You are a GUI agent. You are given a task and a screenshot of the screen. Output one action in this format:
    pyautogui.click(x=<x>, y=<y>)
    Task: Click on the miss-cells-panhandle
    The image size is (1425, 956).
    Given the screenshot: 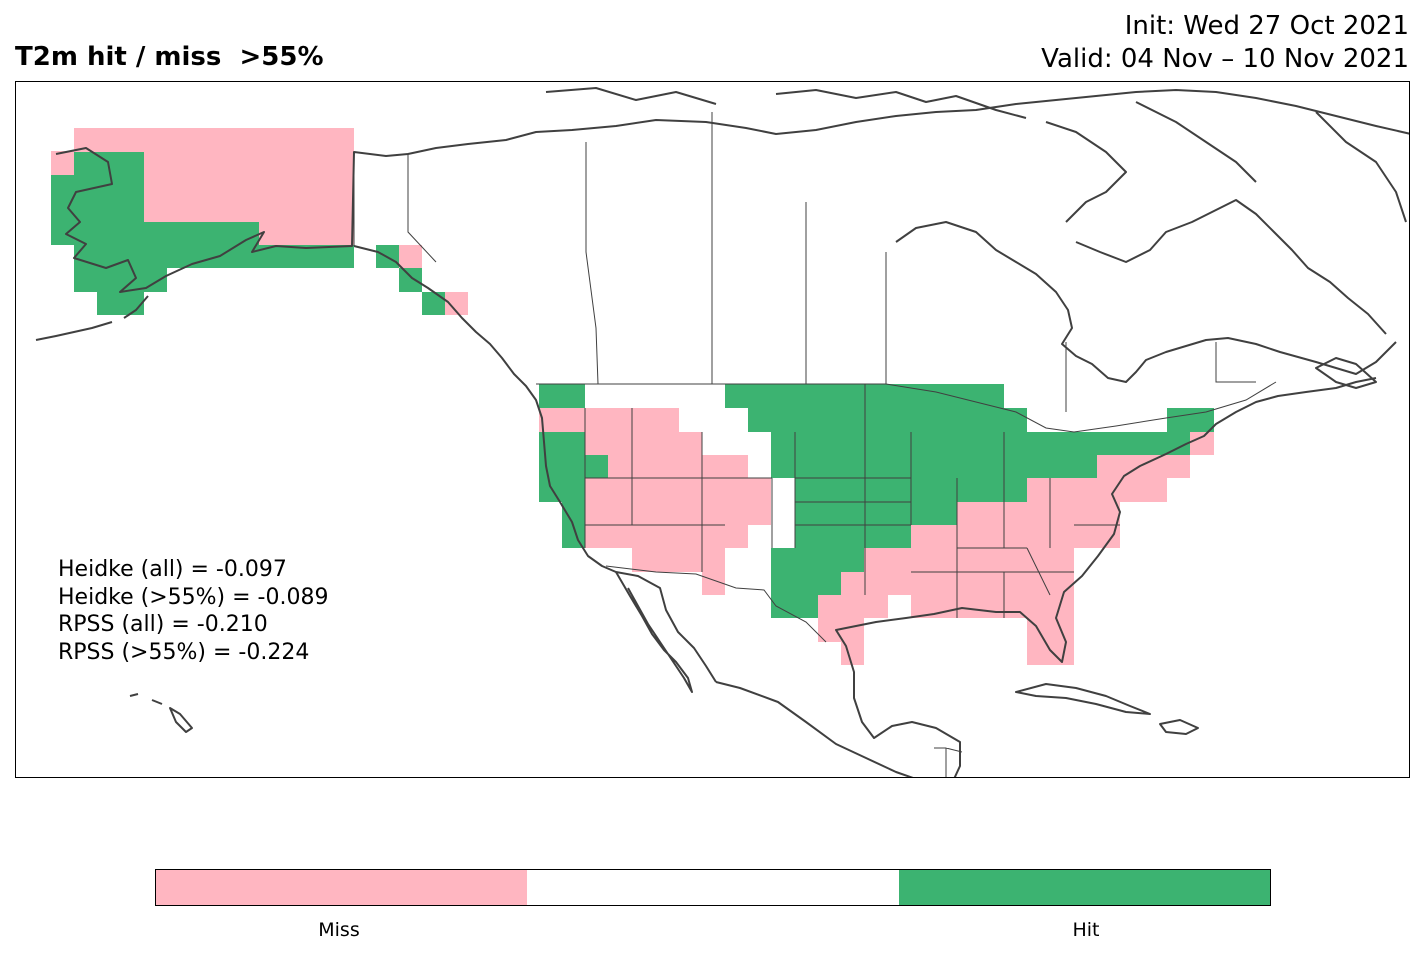 What is the action you would take?
    pyautogui.click(x=433, y=280)
    